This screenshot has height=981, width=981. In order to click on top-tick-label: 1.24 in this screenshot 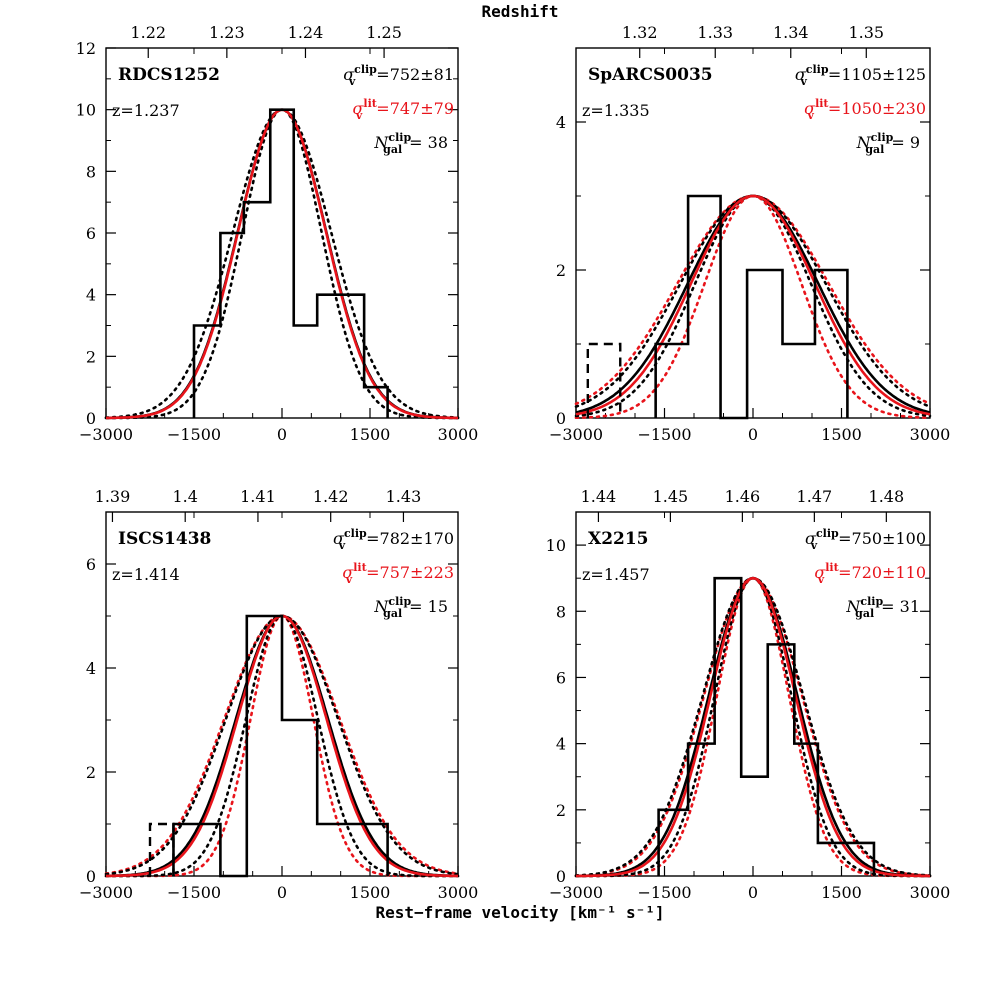, I will do `click(306, 32)`.